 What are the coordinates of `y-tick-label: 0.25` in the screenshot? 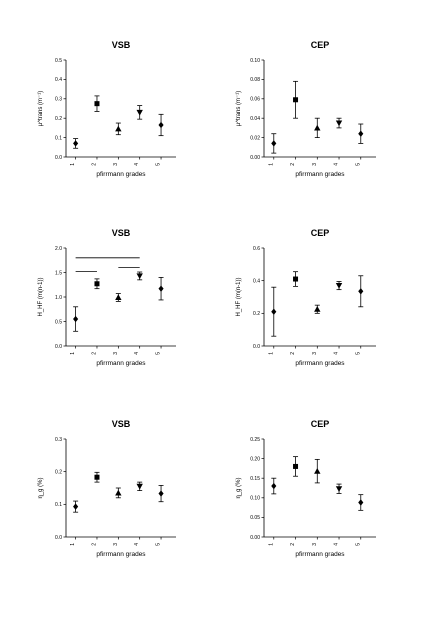 It's located at (255, 440).